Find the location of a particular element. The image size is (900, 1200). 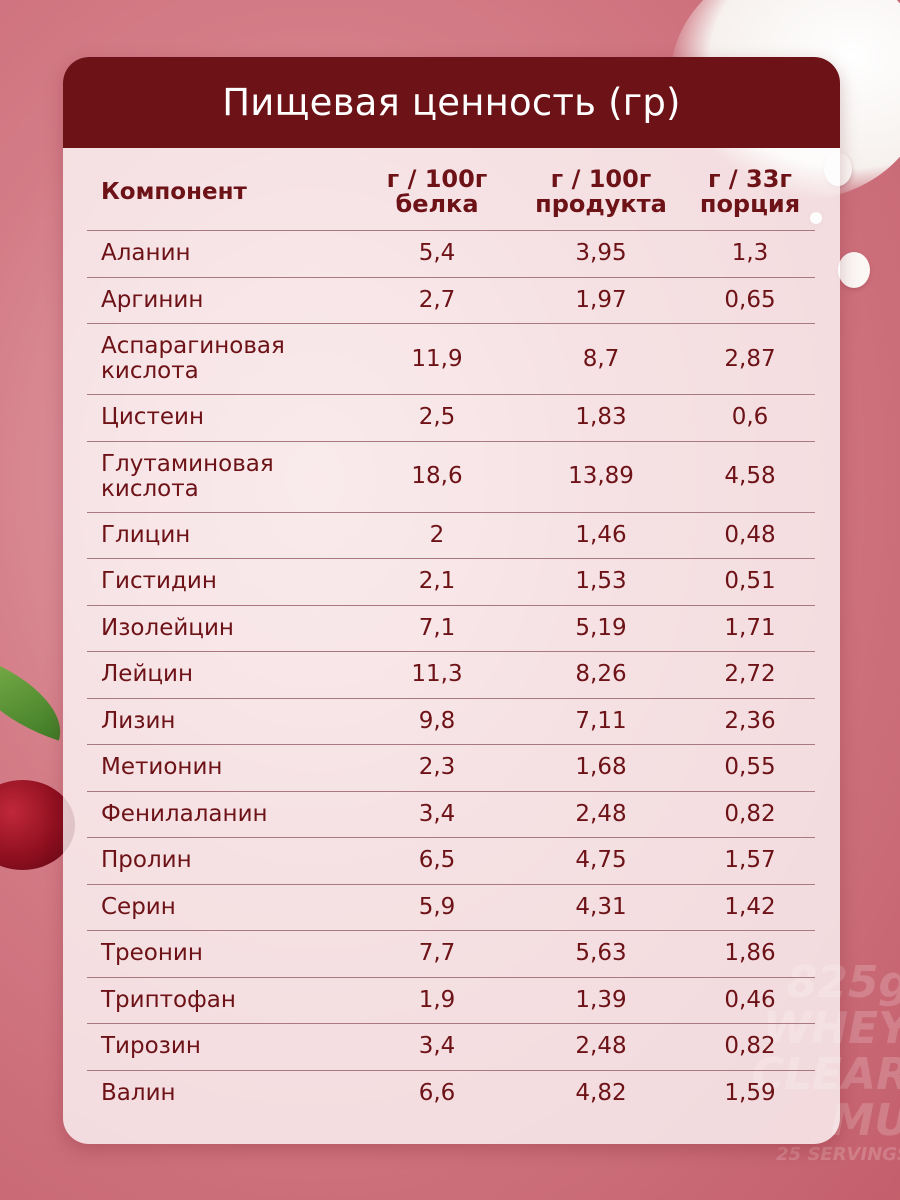

page-title: Пищевая ценность (гр) is located at coordinates (451, 102).